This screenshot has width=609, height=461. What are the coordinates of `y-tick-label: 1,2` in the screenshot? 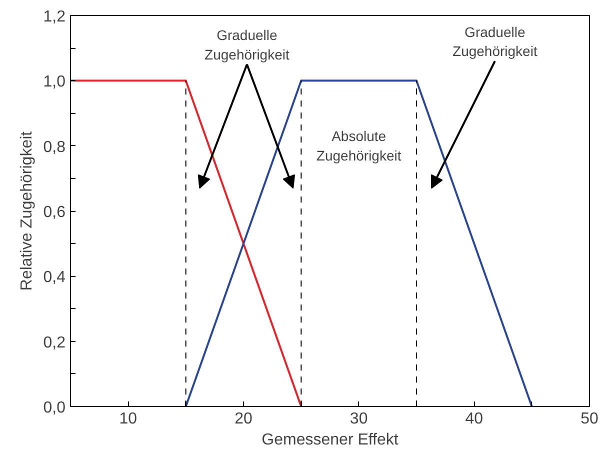 It's located at (54, 17).